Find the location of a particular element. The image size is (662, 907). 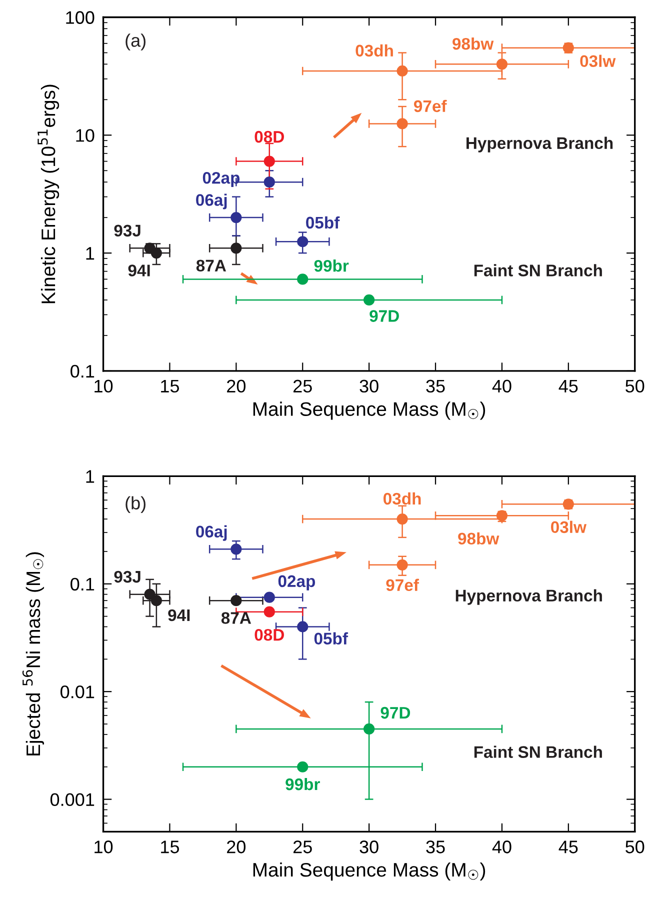

y-tick-label: 10 is located at coordinates (85, 135).